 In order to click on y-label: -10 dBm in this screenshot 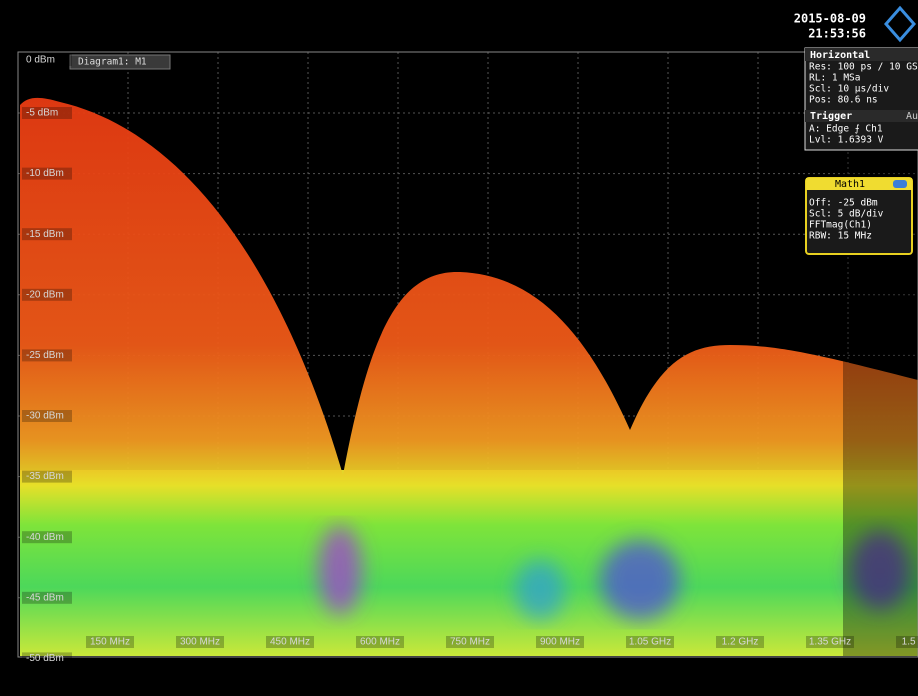, I will do `click(45, 173)`.